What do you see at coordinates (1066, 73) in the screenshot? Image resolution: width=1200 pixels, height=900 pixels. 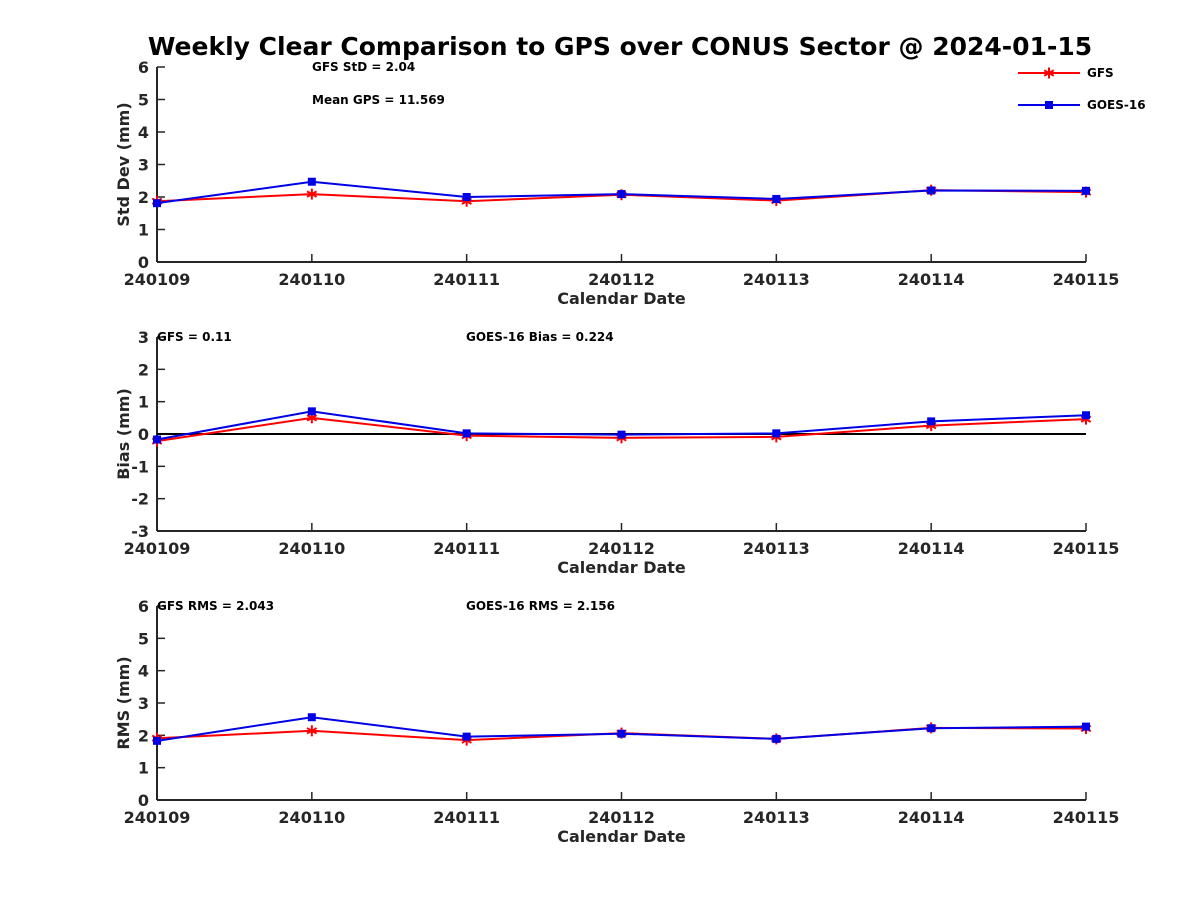 I see `legend-item-gfs: GFS` at bounding box center [1066, 73].